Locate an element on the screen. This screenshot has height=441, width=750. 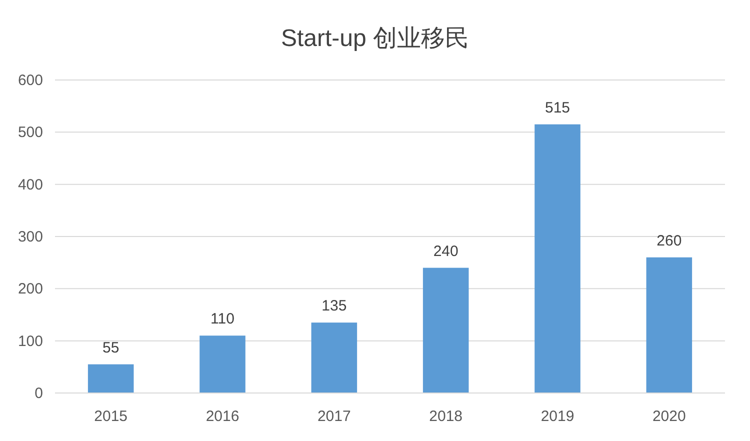
x-tick-label: 2018 is located at coordinates (446, 416).